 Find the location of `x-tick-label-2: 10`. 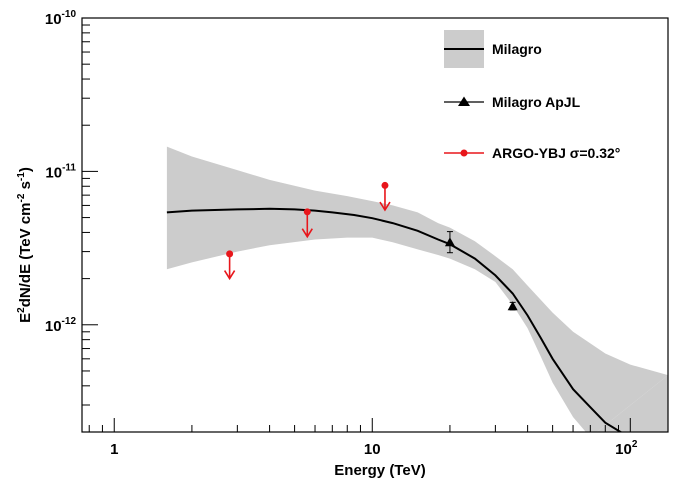

x-tick-label-2: 10 is located at coordinates (372, 449).